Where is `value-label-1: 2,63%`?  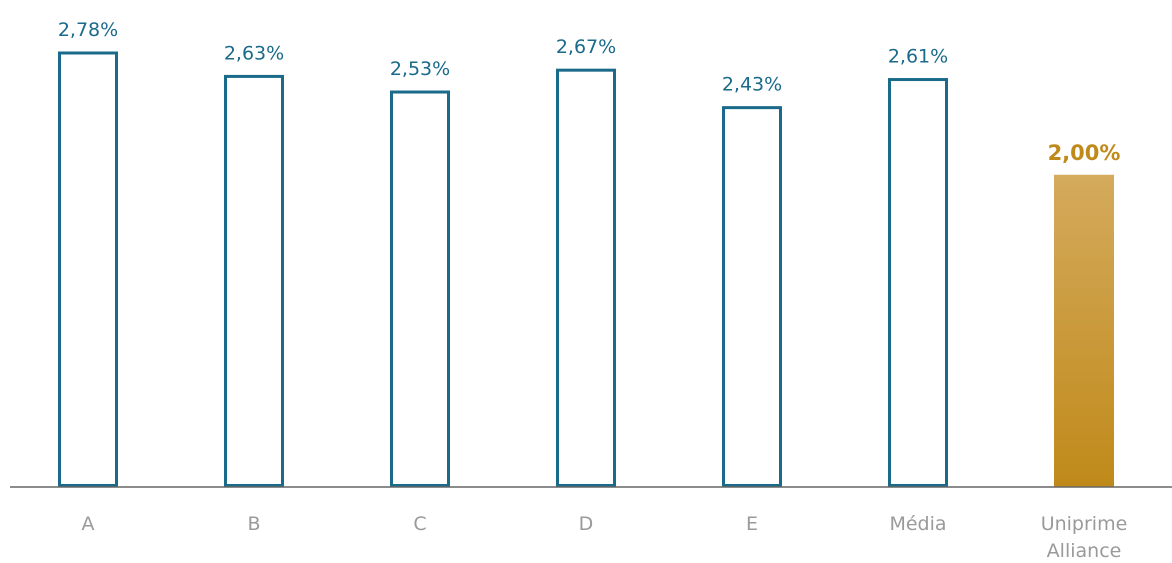
value-label-1: 2,63% is located at coordinates (254, 53).